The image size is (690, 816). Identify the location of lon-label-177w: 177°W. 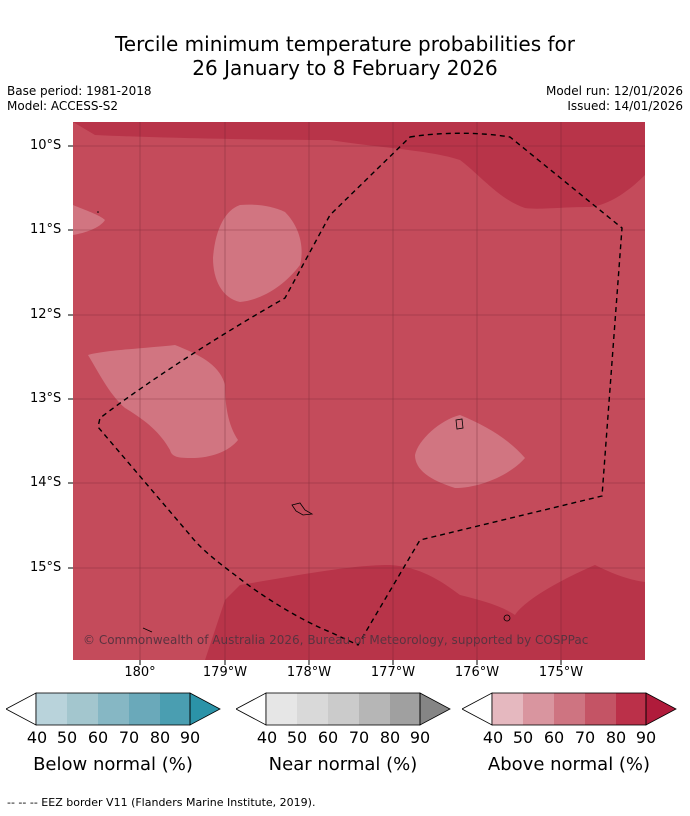
(393, 672).